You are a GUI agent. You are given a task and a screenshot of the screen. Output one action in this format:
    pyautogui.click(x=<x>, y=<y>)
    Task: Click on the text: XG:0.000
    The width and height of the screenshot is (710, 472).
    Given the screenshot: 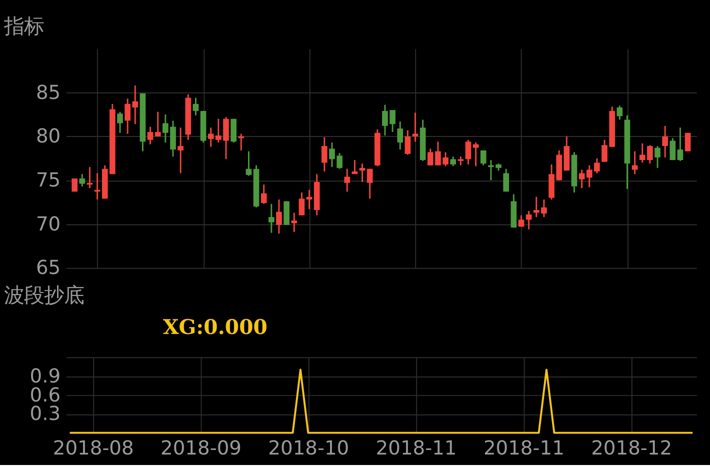 What is the action you would take?
    pyautogui.click(x=215, y=326)
    